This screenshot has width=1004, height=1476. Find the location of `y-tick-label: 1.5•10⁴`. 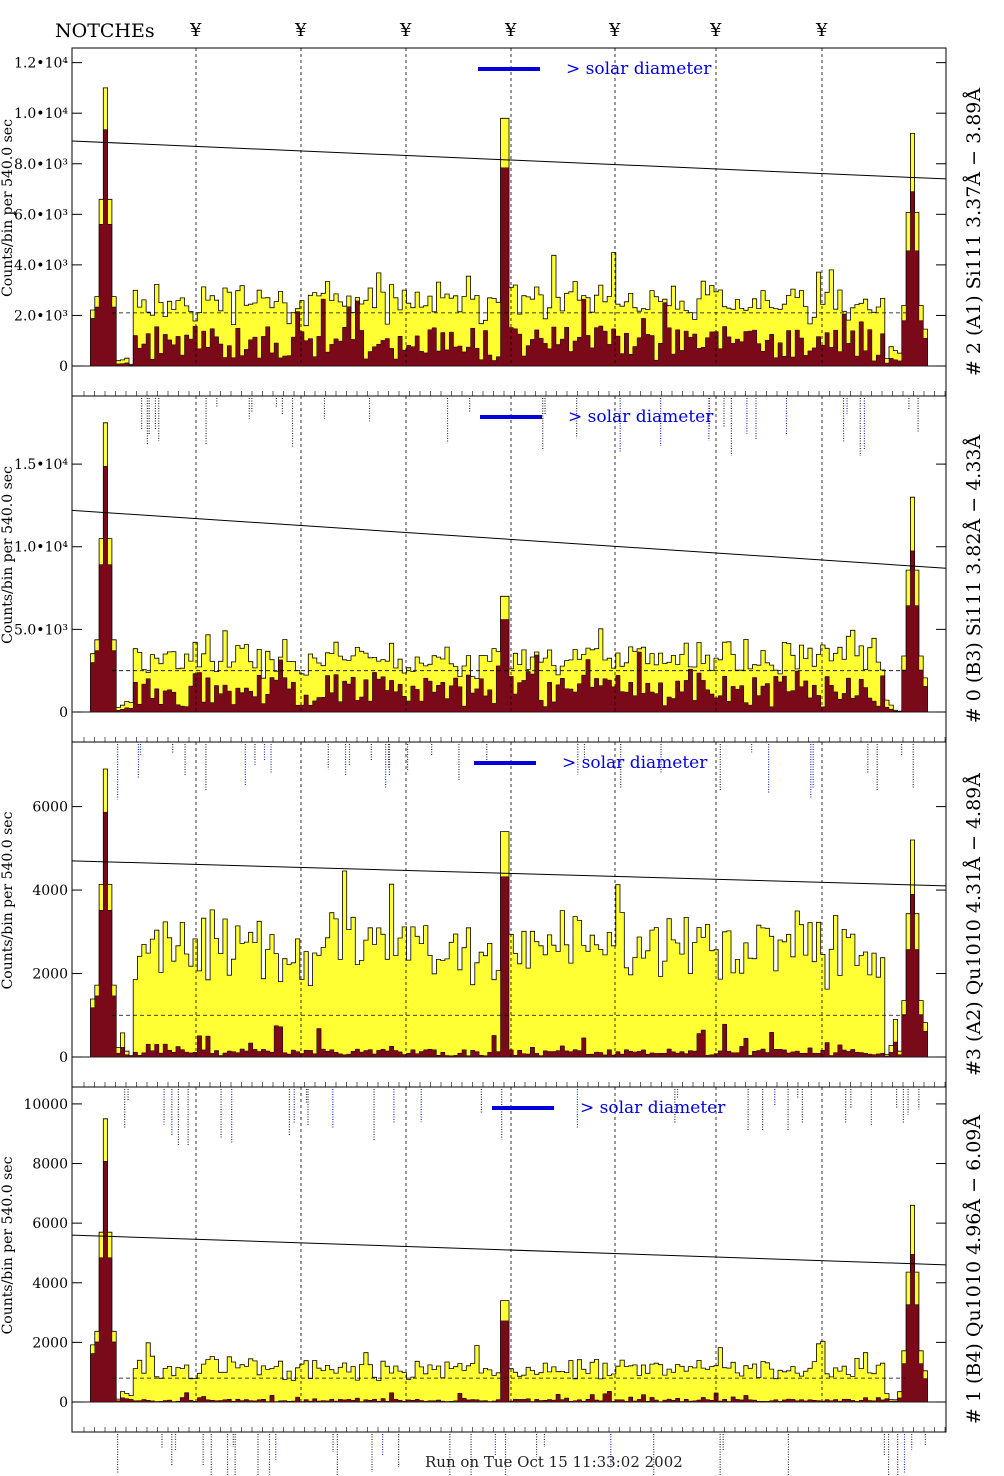

y-tick-label: 1.5•10⁴ is located at coordinates (41, 465).